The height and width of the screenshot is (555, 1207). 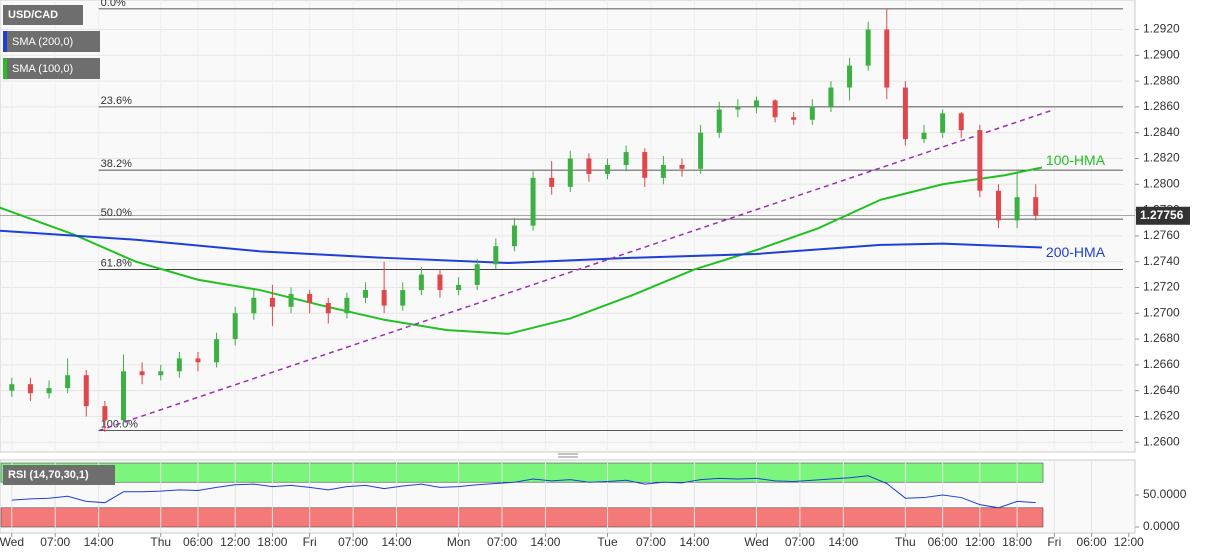 I want to click on indicator-legend: SMA (200,0), so click(x=51, y=41).